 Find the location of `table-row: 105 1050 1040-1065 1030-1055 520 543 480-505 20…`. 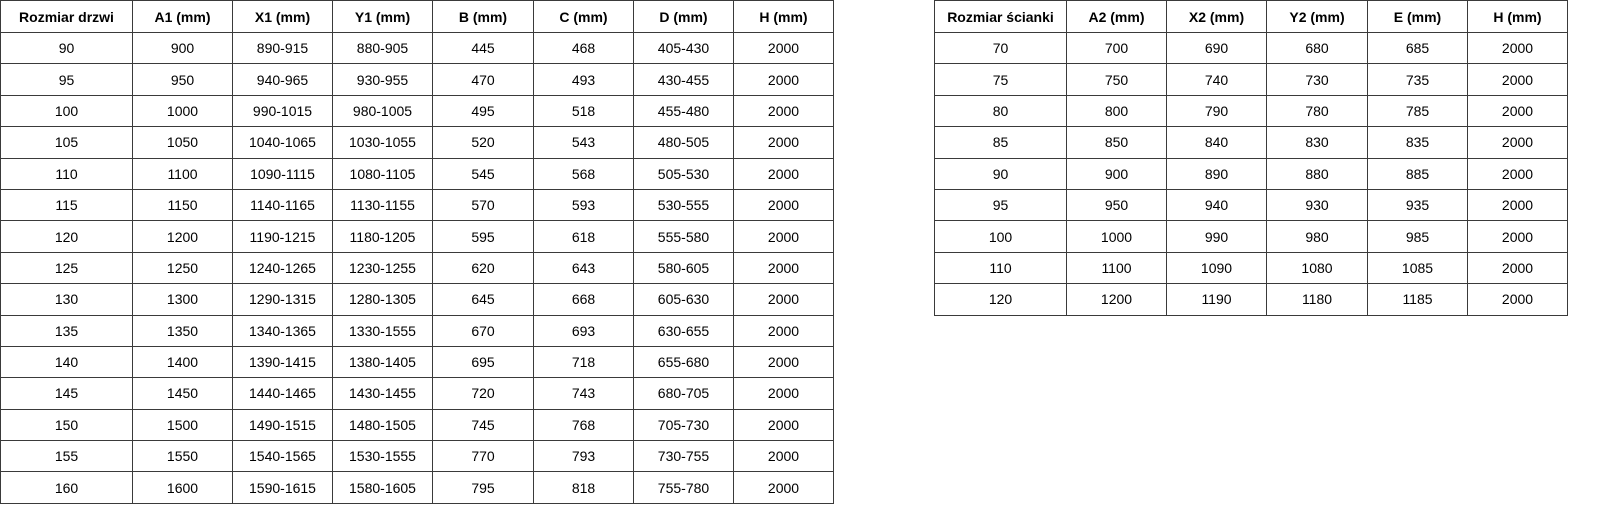

table-row: 105 1050 1040-1065 1030-1055 520 543 480-505 20… is located at coordinates (417, 142).